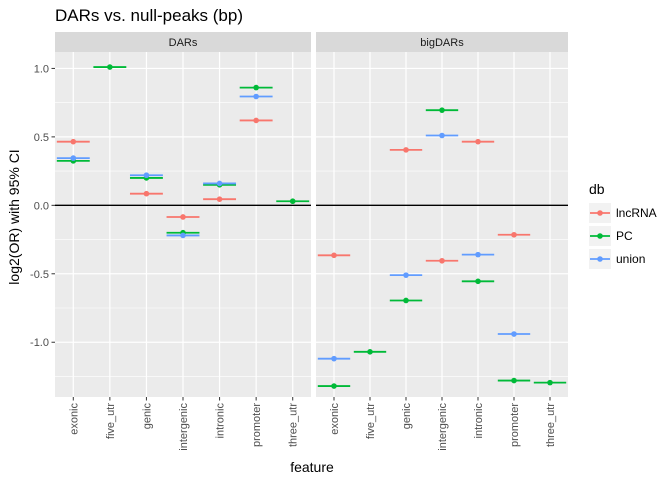 This screenshot has height=480, width=672. Describe the element at coordinates (39, 343) in the screenshot. I see `y-tick-label: -1.0` at that location.